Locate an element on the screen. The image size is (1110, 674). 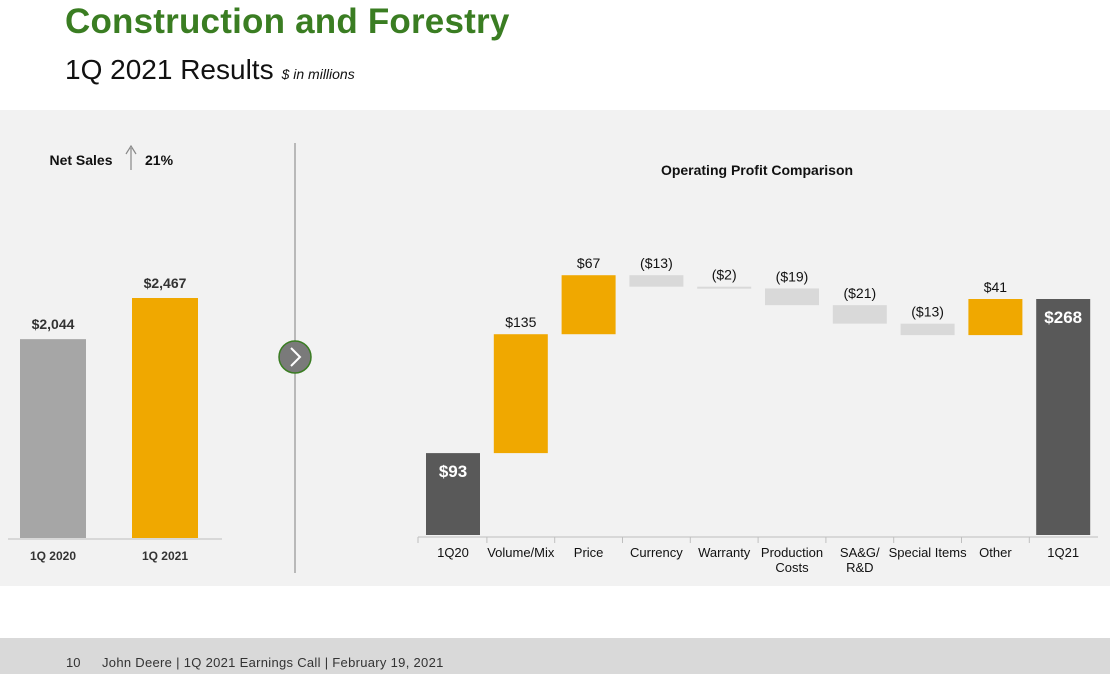
waterfall-category-label: Production Costs is located at coordinates (792, 560).